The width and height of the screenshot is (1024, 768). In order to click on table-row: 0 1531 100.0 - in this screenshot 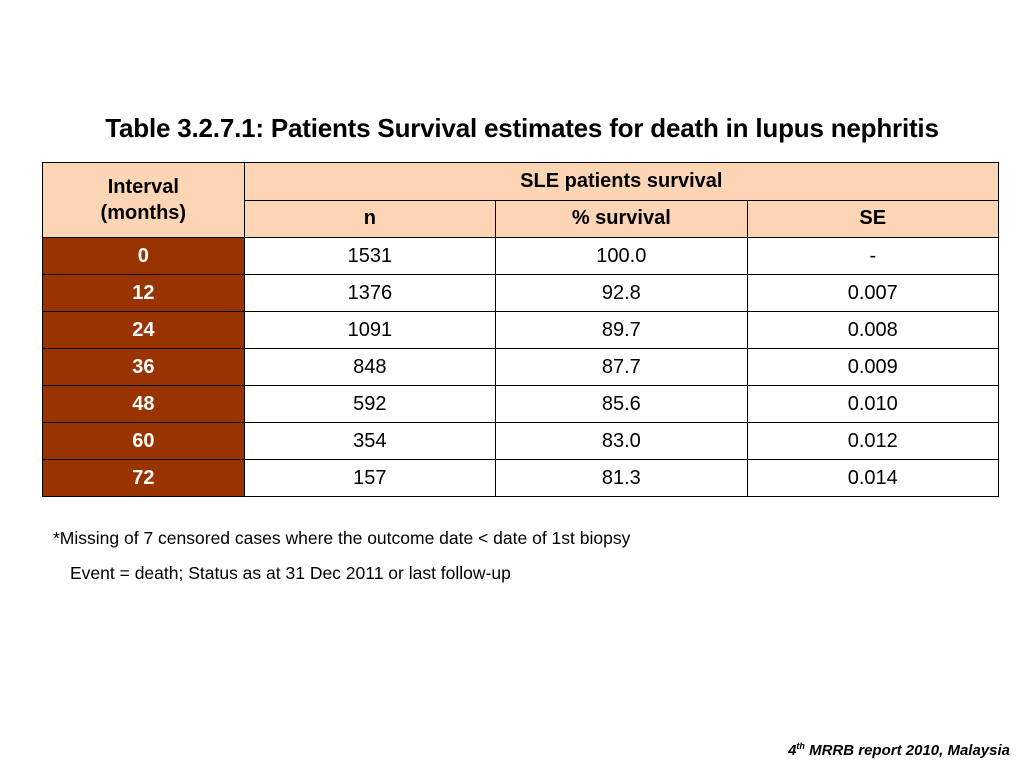, I will do `click(521, 256)`.